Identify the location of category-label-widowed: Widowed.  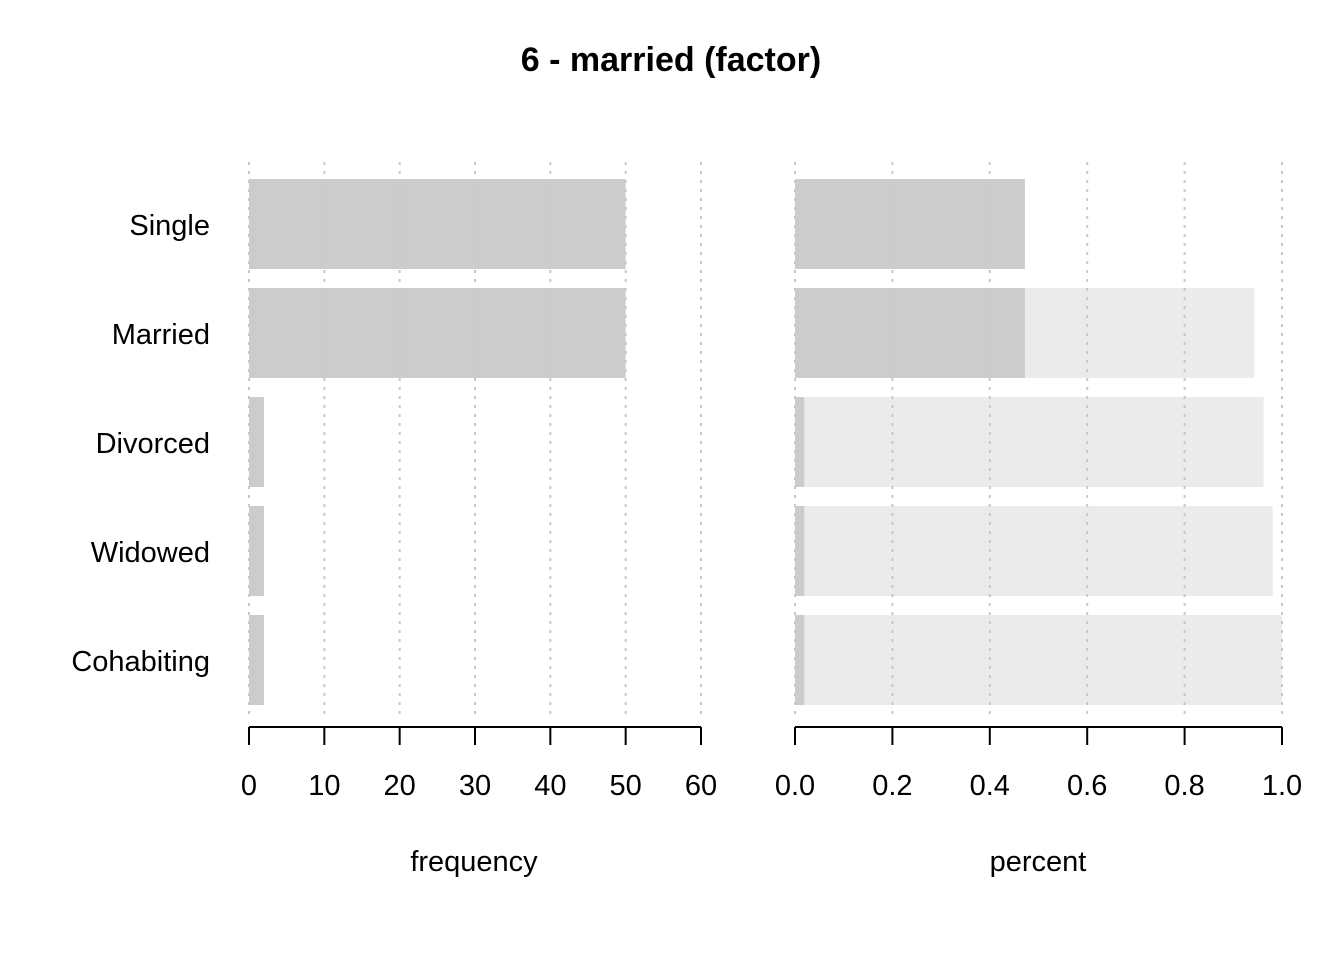
(150, 553).